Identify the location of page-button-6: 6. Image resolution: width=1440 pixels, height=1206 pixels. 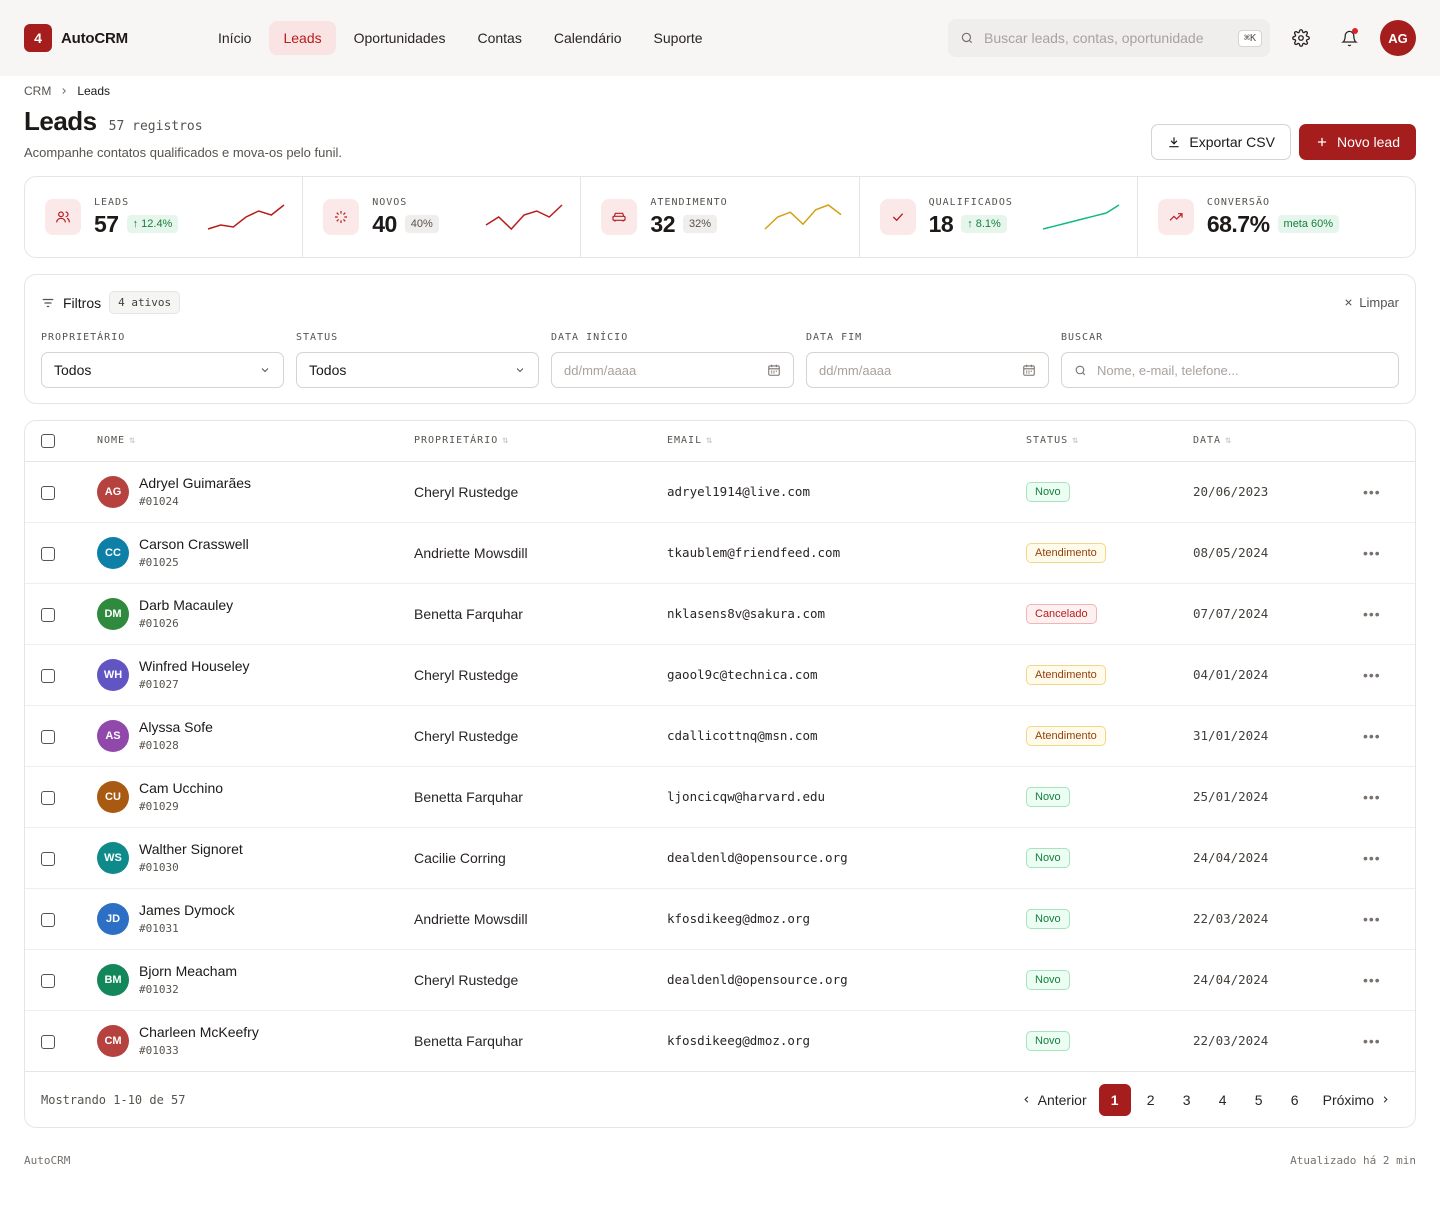
(1294, 1099).